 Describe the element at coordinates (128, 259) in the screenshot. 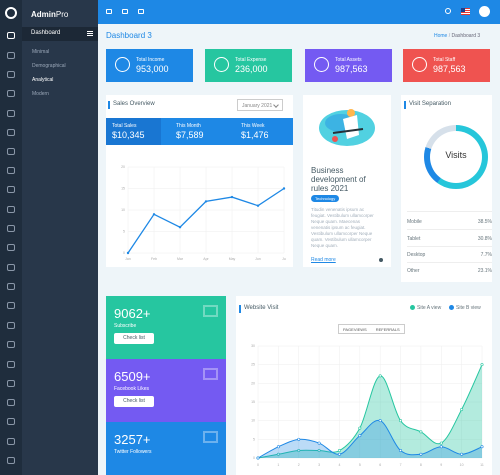

I see `x-tick-label: Jan` at that location.